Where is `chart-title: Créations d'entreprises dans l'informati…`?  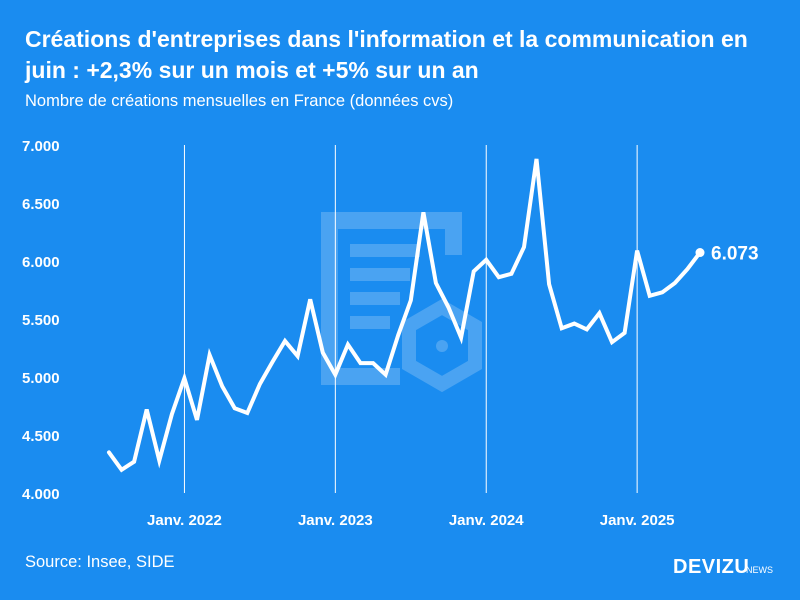 chart-title: Créations d'entreprises dans l'informati… is located at coordinates (386, 54).